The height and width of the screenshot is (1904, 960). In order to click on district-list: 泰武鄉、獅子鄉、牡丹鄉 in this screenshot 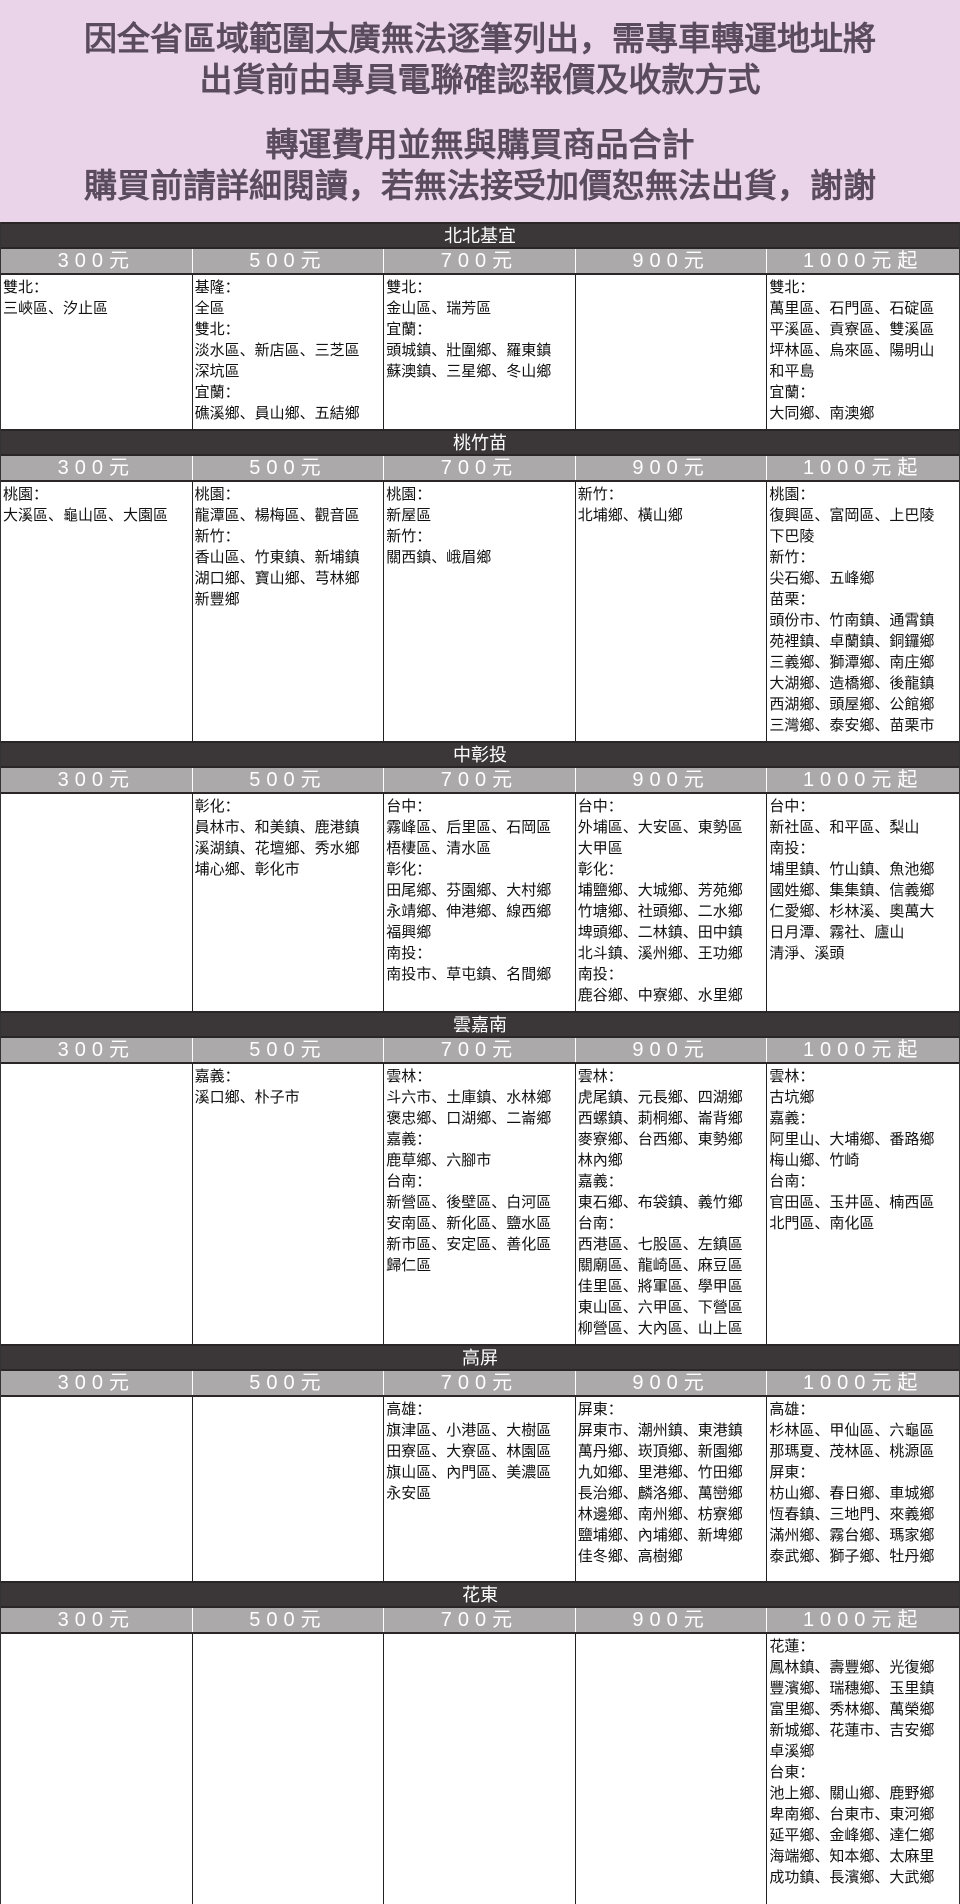, I will do `click(852, 1556)`.